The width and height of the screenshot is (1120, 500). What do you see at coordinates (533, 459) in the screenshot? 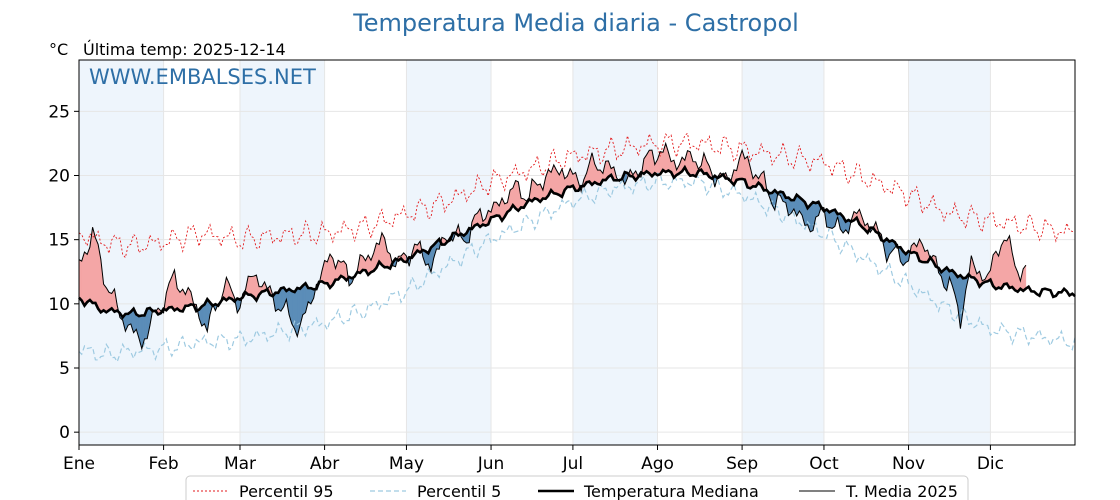
I see `x-axis: Ene Feb Mar Abr May Jun Jul Ago Sep Oct Nov Dic` at bounding box center [533, 459].